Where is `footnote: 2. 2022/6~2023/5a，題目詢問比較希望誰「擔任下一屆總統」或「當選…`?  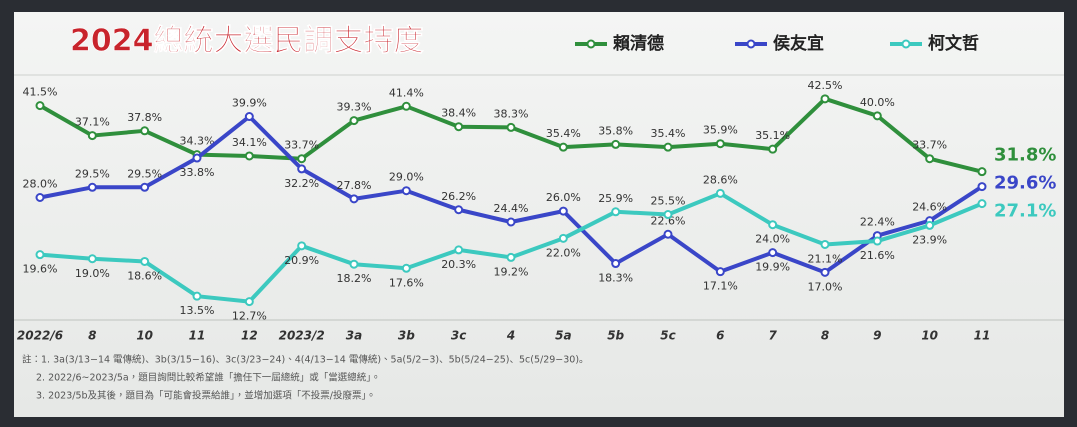
footnote: 2. 2022/6~2023/5a，題目詢問比較希望誰「擔任下一屆總統」或「當選… is located at coordinates (208, 378).